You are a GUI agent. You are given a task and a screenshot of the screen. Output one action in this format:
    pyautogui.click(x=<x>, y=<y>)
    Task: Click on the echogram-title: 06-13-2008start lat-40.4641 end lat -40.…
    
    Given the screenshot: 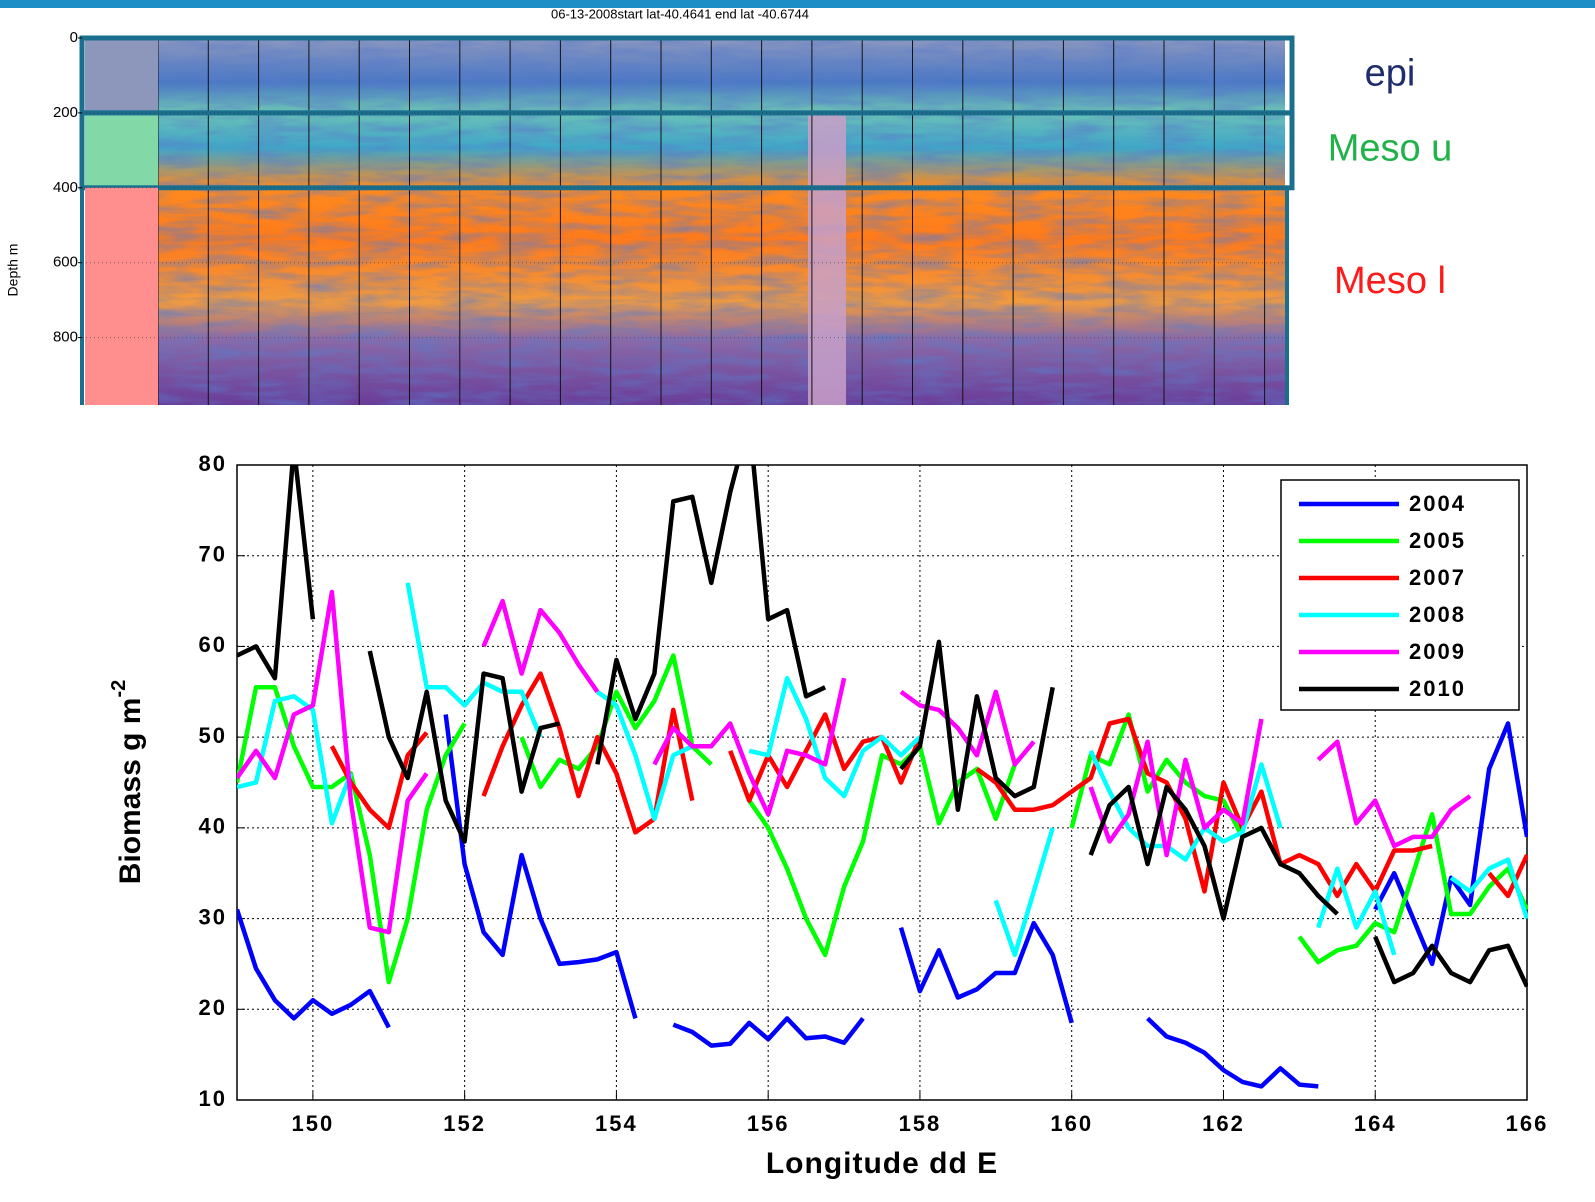 What is the action you would take?
    pyautogui.click(x=680, y=13)
    